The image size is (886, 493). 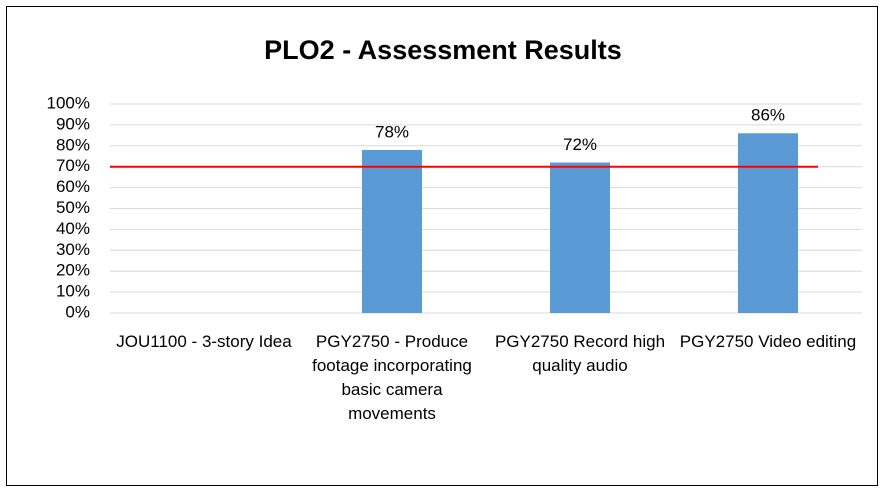 I want to click on x-tick-label: PGY2750 Video editing, so click(x=768, y=341).